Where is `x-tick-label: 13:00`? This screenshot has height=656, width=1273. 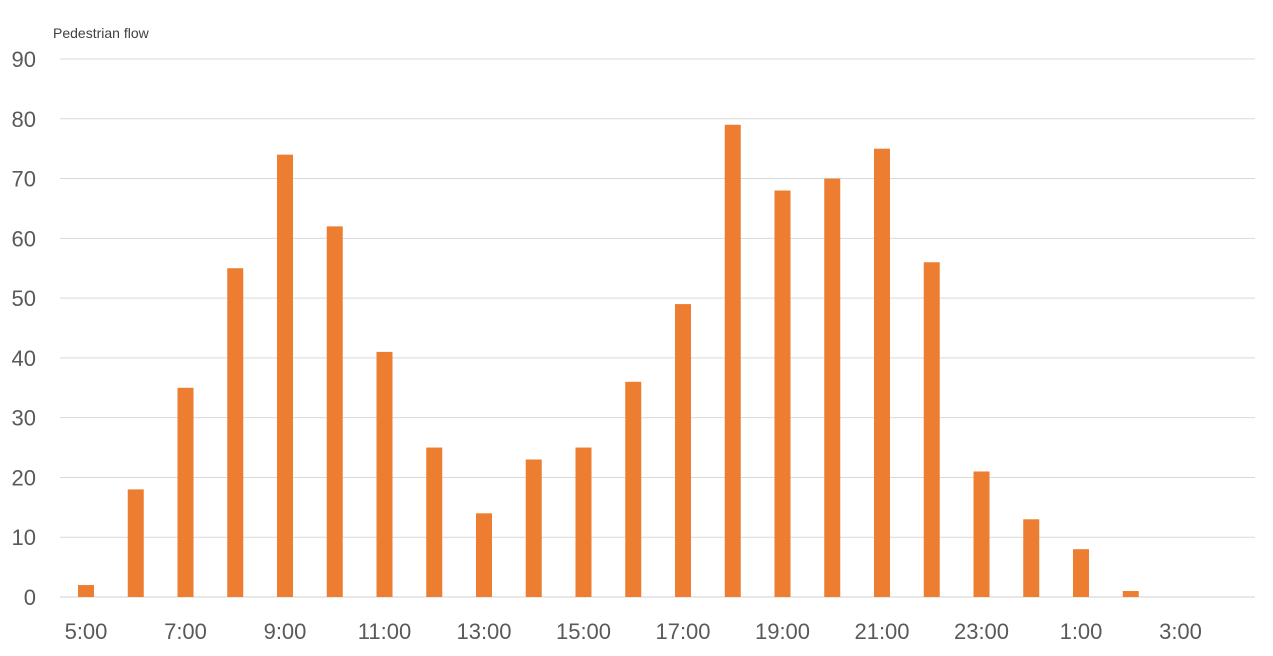 x-tick-label: 13:00 is located at coordinates (483, 631).